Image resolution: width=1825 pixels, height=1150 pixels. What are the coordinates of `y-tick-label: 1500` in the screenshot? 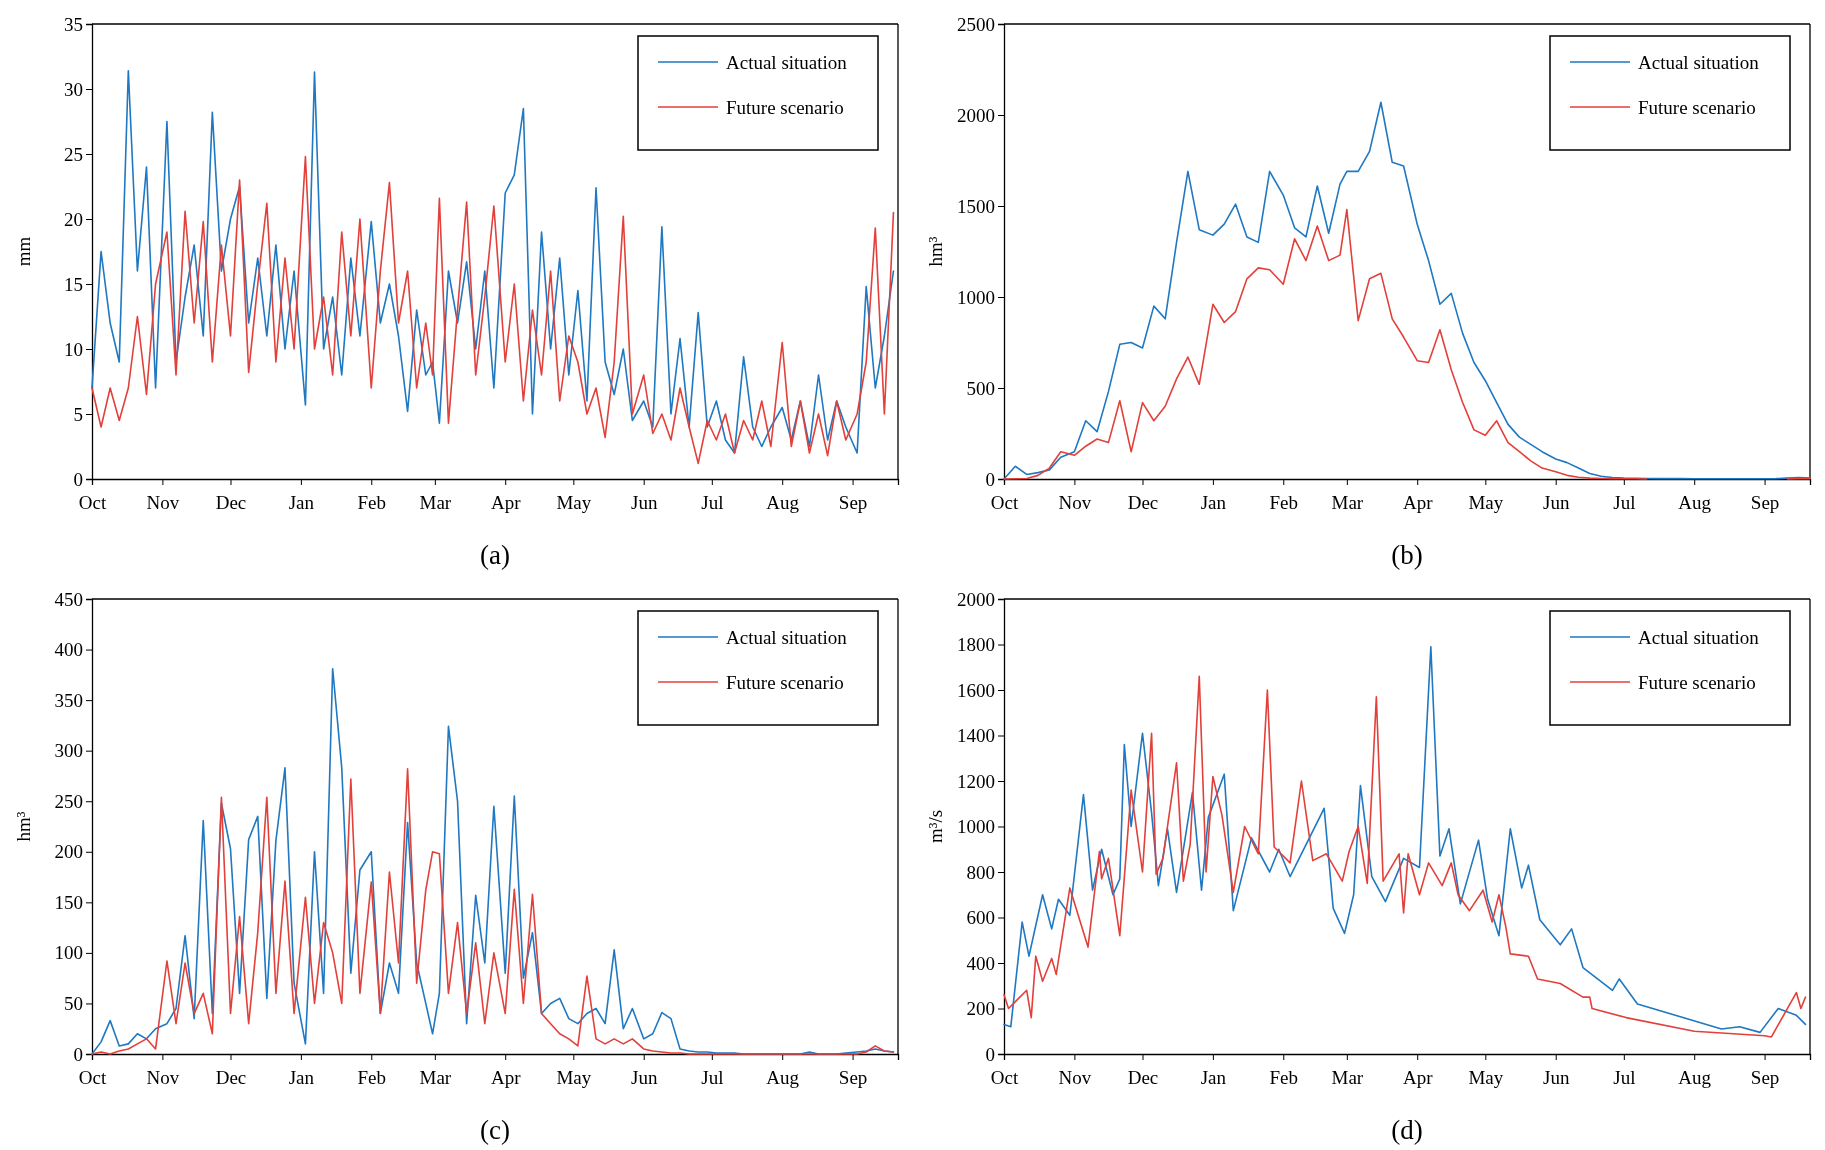 It's located at (976, 206).